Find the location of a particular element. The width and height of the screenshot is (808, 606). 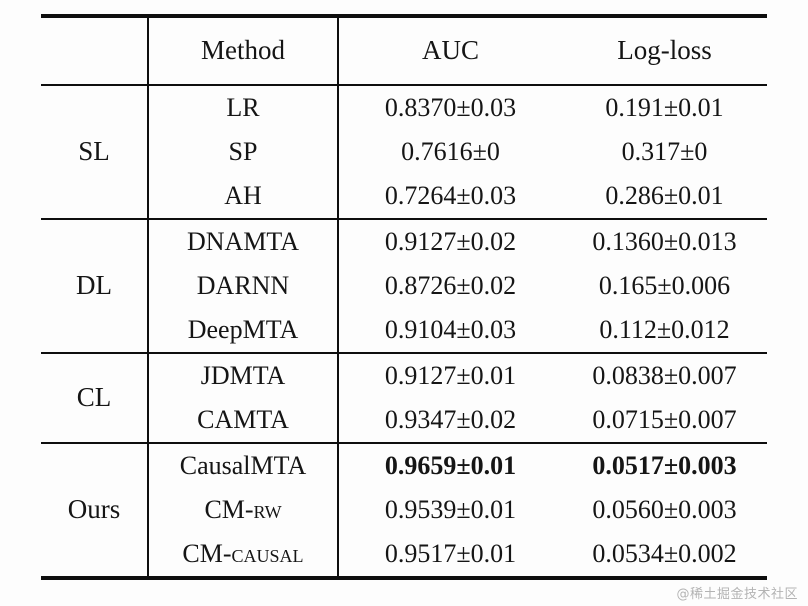

auc-cell: 0.8370±0.03 is located at coordinates (450, 107).